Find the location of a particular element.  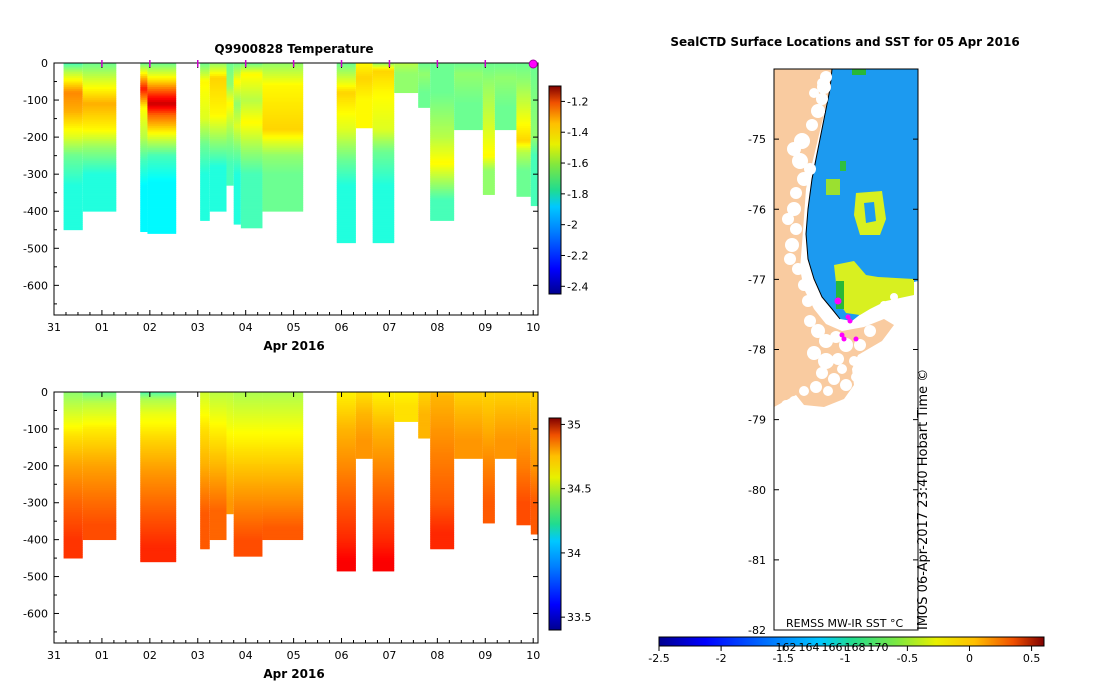

map-ytick-label: -76 is located at coordinates (757, 209).